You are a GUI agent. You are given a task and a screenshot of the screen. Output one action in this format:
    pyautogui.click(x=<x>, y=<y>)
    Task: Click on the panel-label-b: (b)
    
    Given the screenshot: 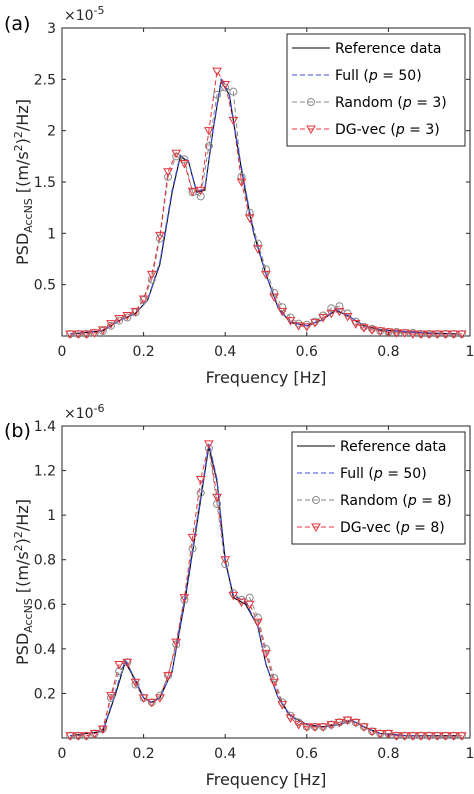 What is the action you would take?
    pyautogui.click(x=17, y=431)
    